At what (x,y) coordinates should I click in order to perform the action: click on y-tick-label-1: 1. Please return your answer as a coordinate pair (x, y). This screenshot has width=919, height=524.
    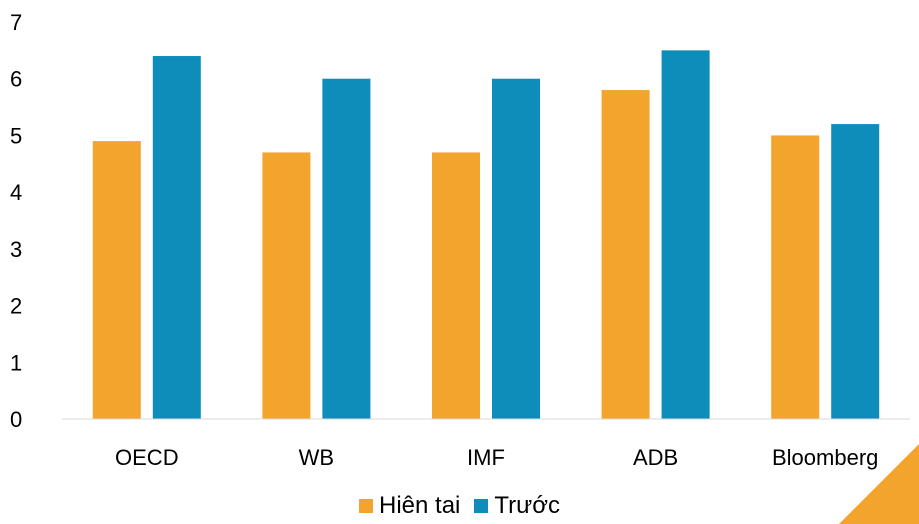
    Looking at the image, I should click on (16, 362).